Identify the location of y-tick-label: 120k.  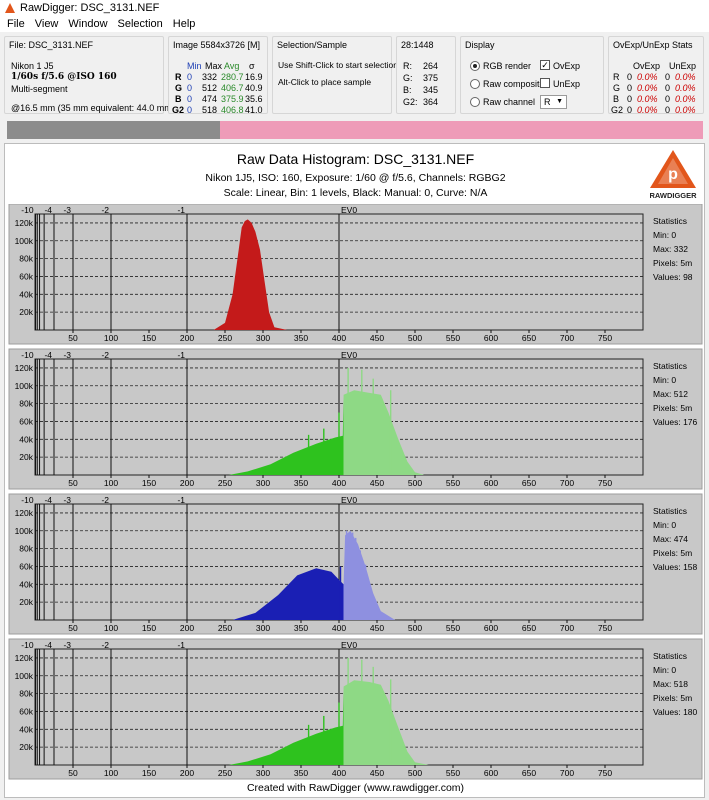
(24, 223).